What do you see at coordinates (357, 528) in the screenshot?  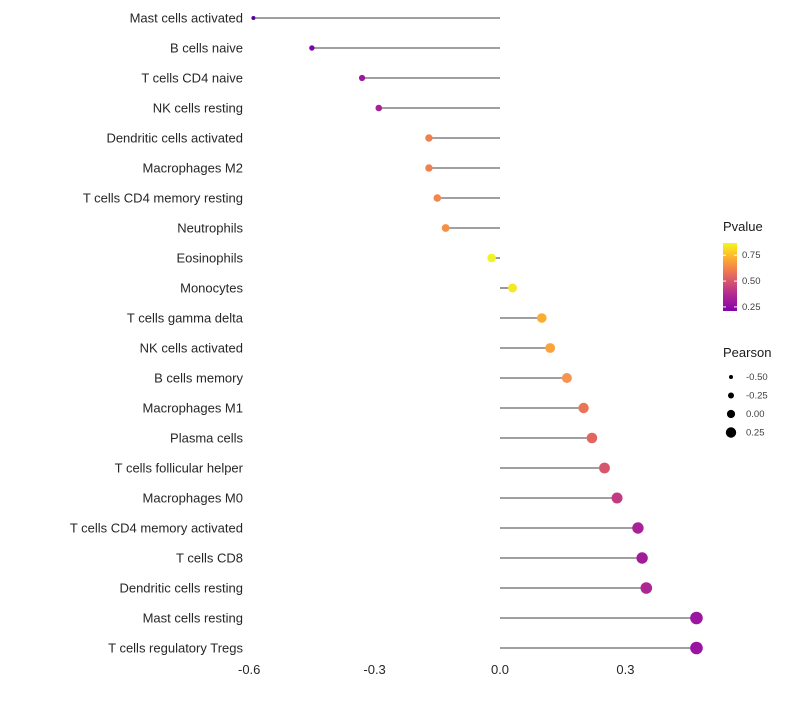 I see `lollipop-row: T cells CD4 memory activated` at bounding box center [357, 528].